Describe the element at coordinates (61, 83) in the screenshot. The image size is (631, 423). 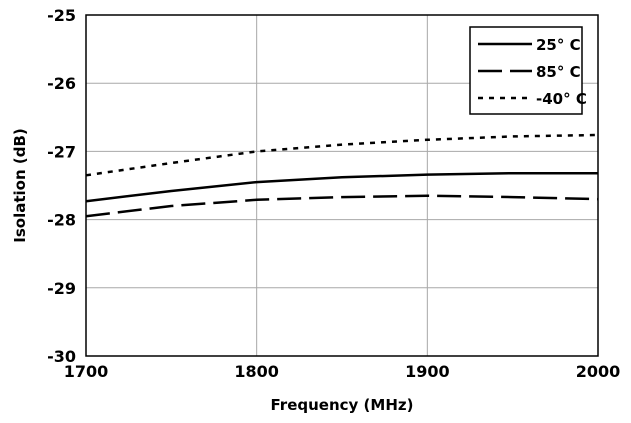
I see `y-tick-label: -26` at that location.